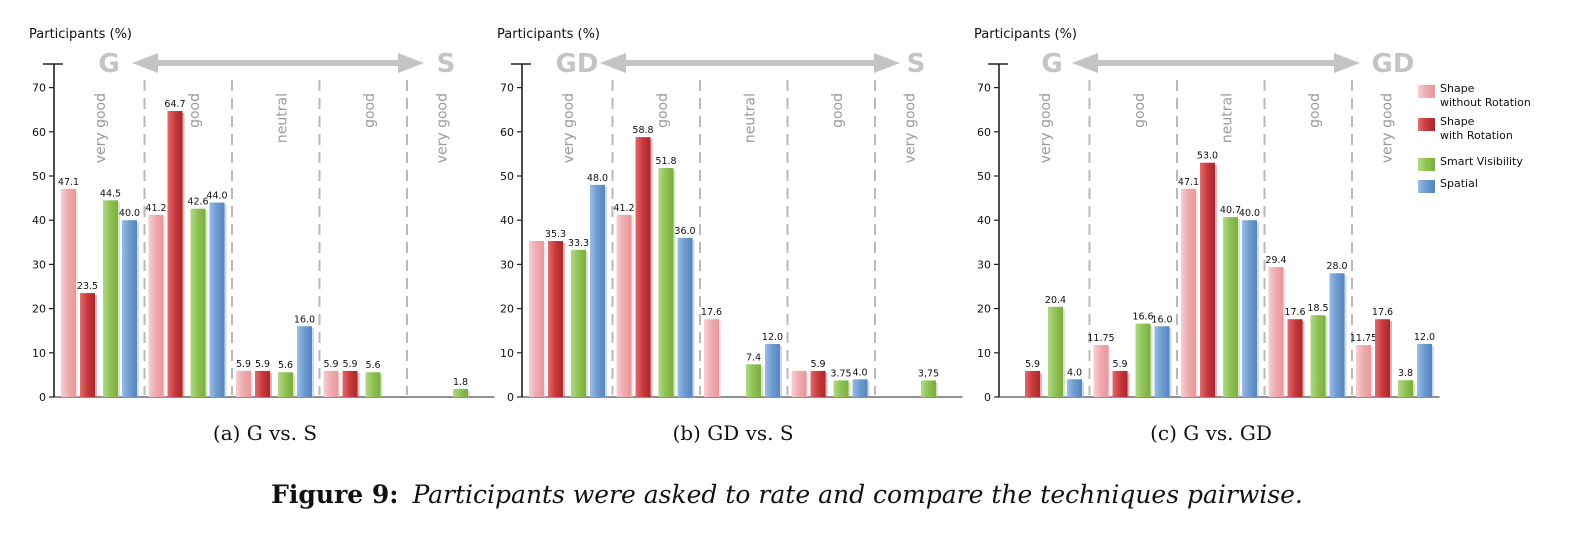 The width and height of the screenshot is (1574, 536). Describe the element at coordinates (684, 231) in the screenshot. I see `data-label: 36.0` at that location.